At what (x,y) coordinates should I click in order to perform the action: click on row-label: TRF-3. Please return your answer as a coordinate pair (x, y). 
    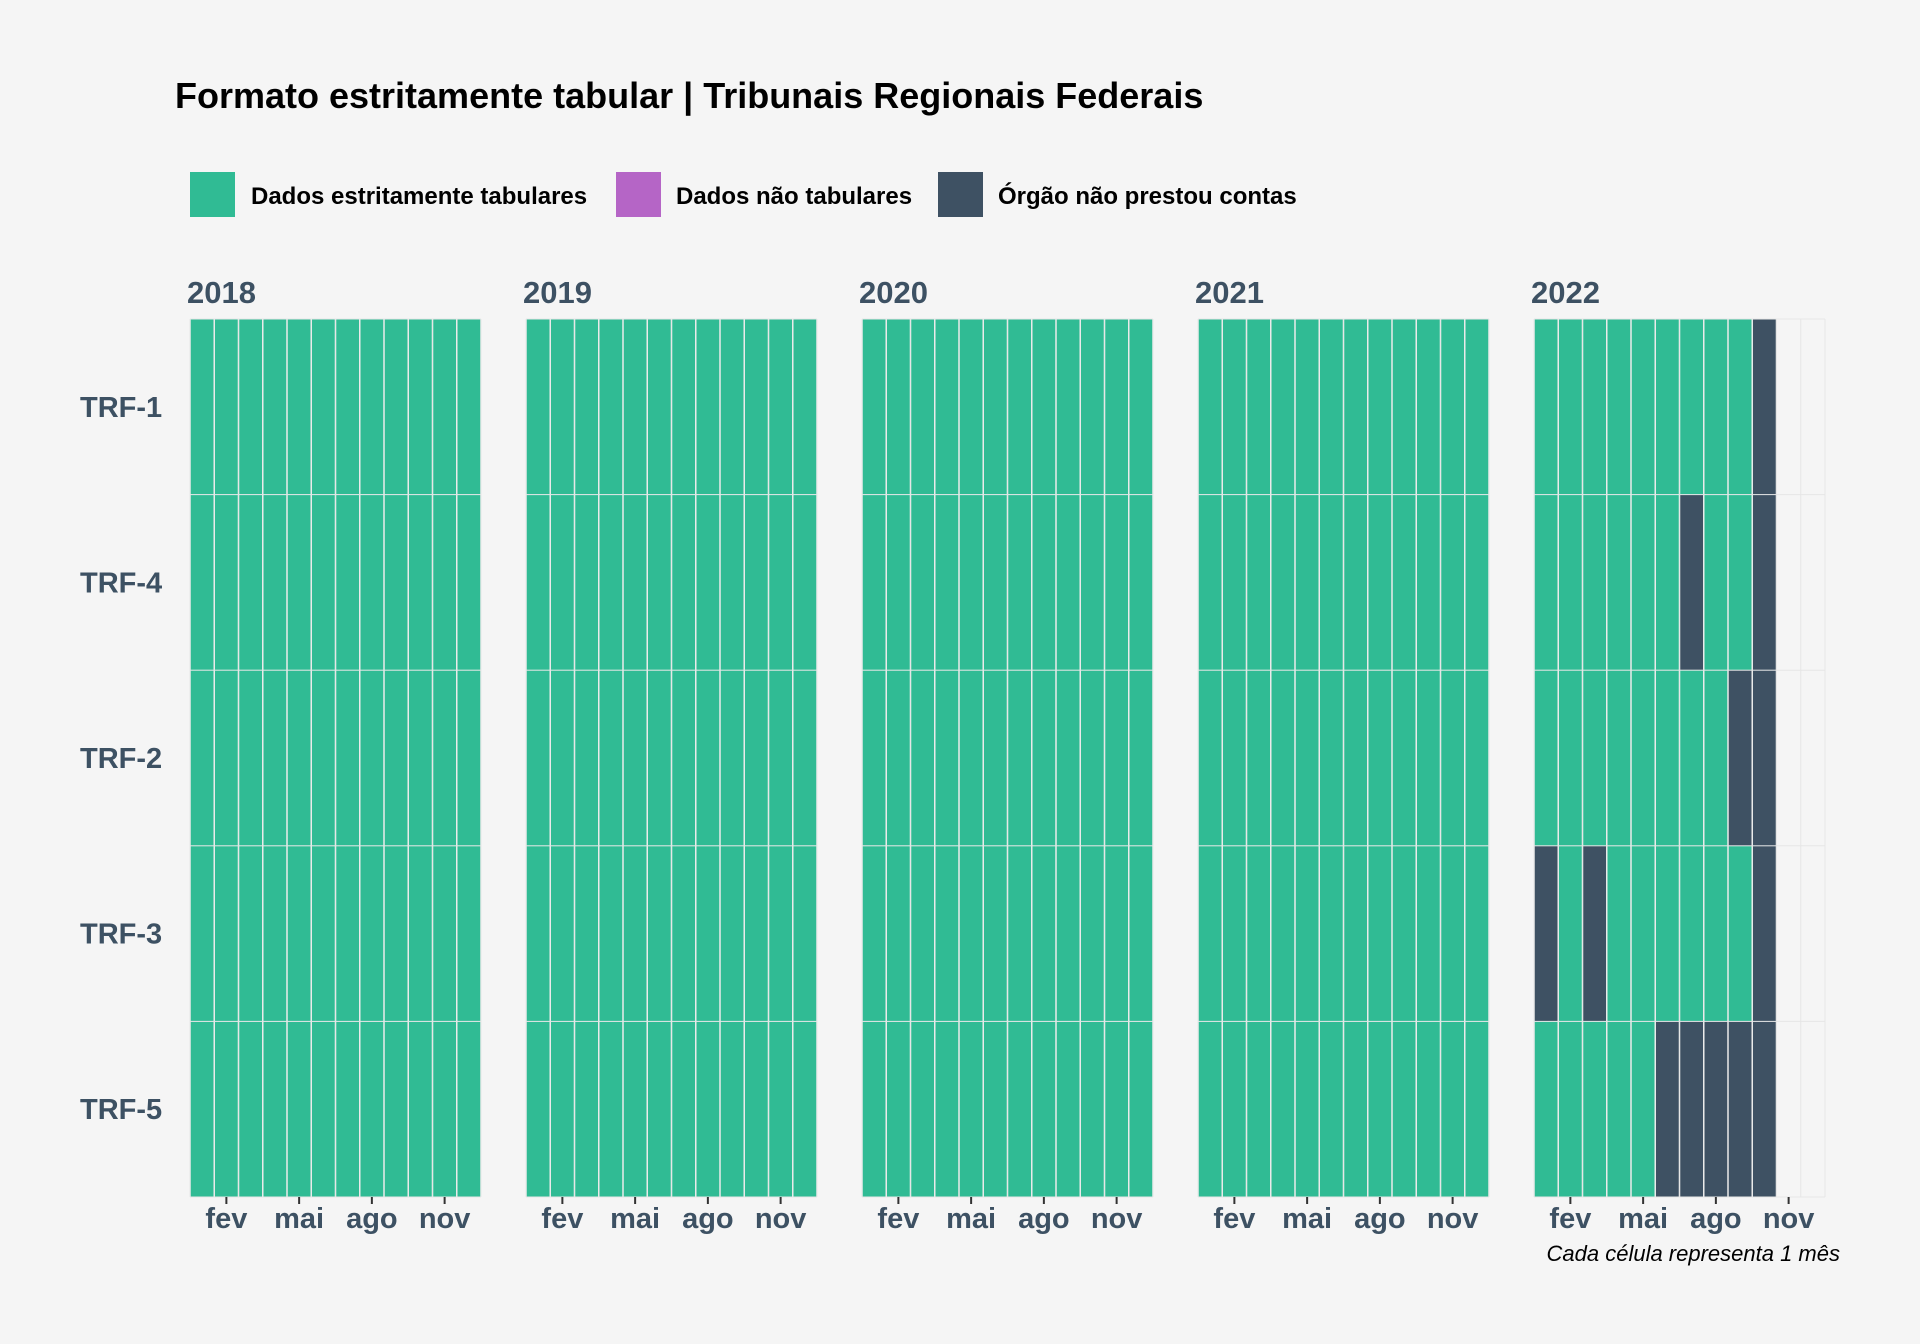
    Looking at the image, I should click on (121, 935).